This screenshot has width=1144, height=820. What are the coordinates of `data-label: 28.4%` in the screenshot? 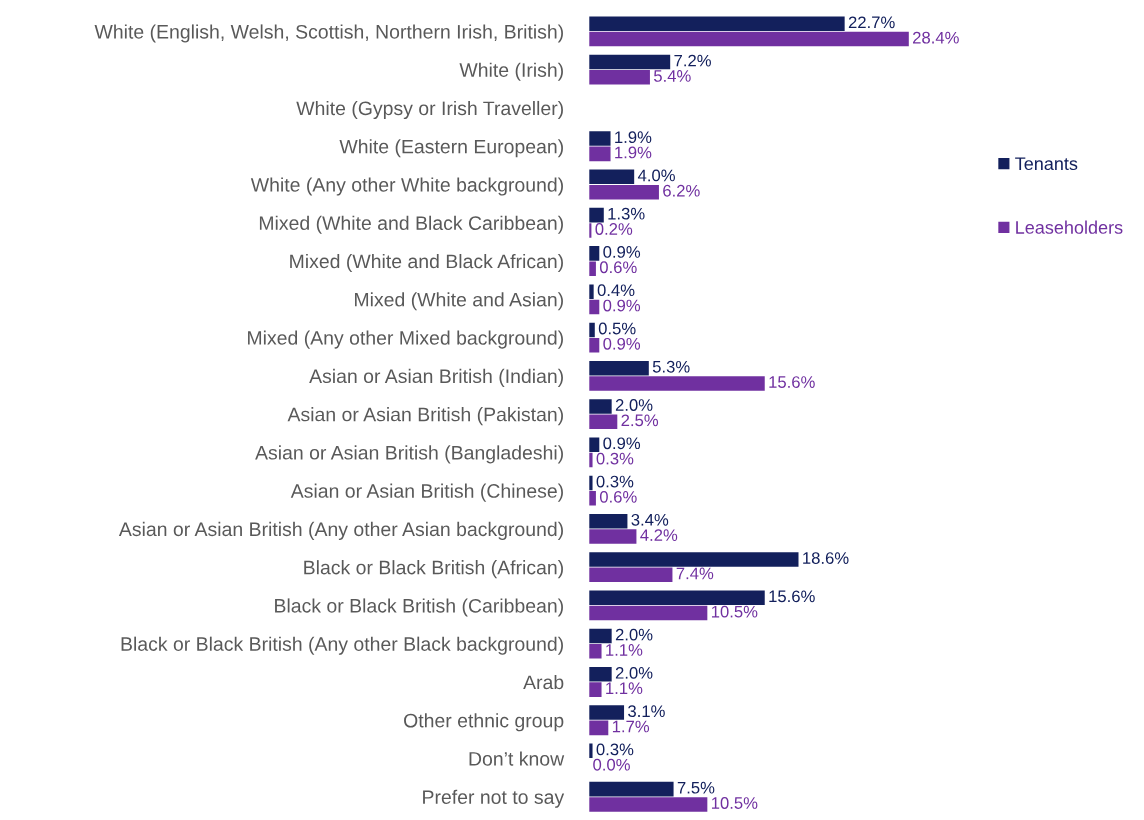 It's located at (936, 37).